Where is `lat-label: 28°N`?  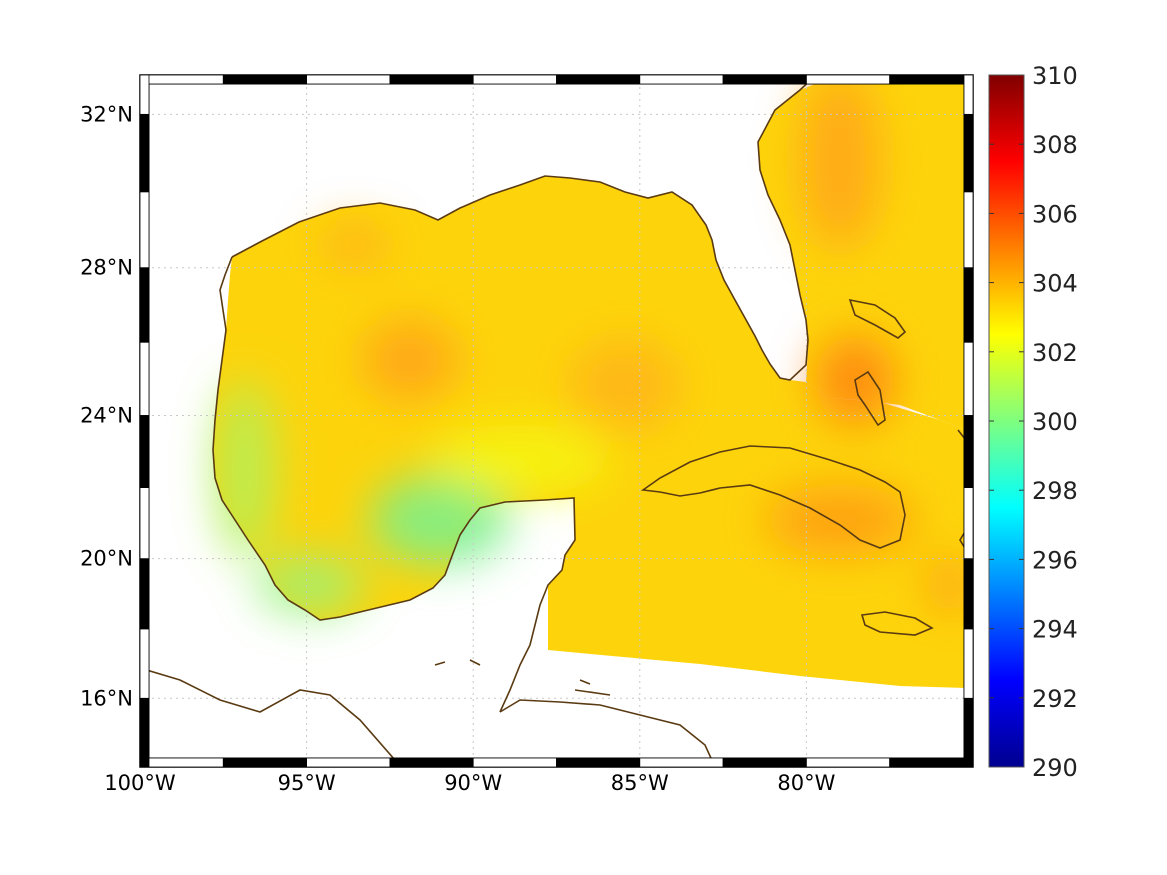 lat-label: 28°N is located at coordinates (106, 268).